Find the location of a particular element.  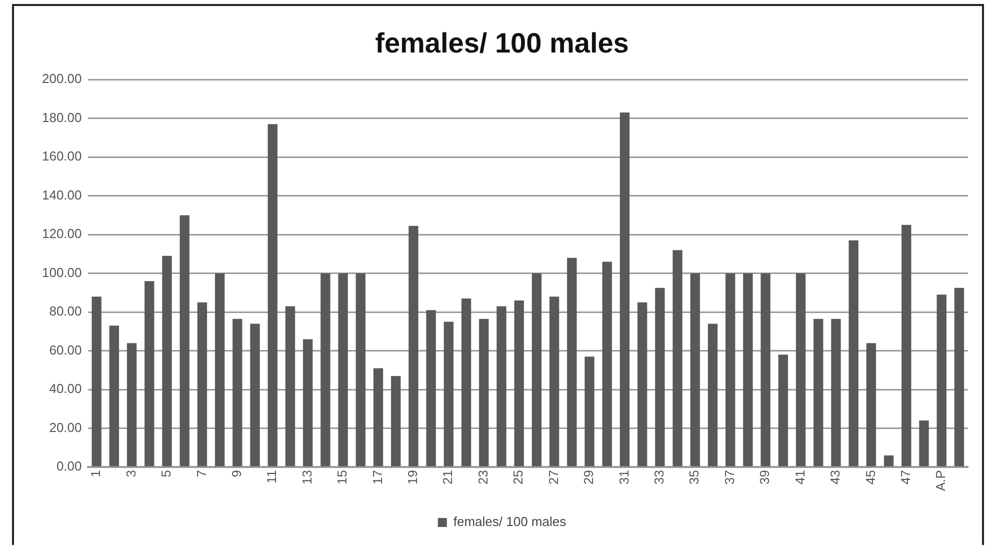

x-tick-label: 33 is located at coordinates (658, 477).